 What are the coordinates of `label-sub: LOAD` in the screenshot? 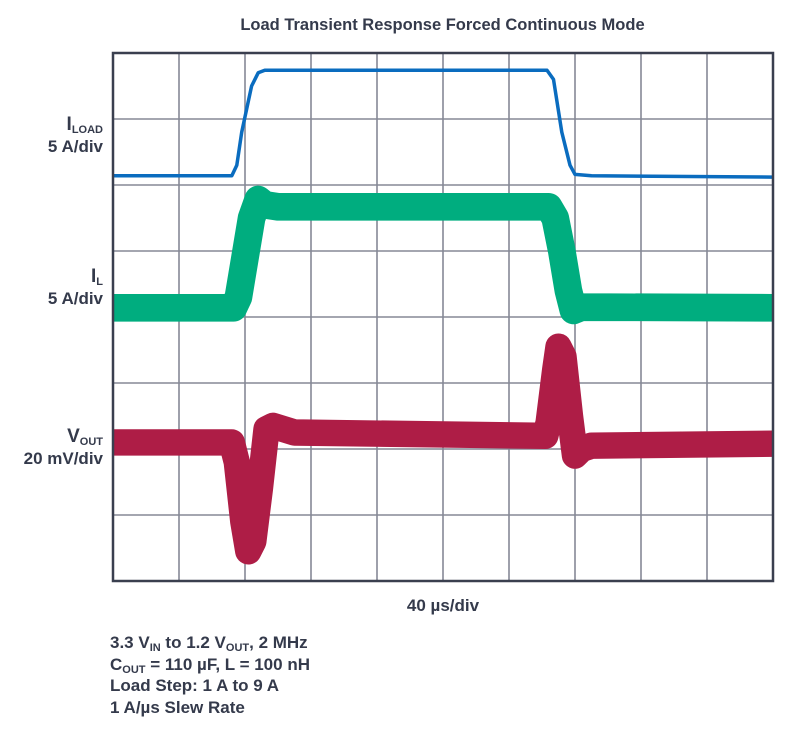 It's located at (87, 130).